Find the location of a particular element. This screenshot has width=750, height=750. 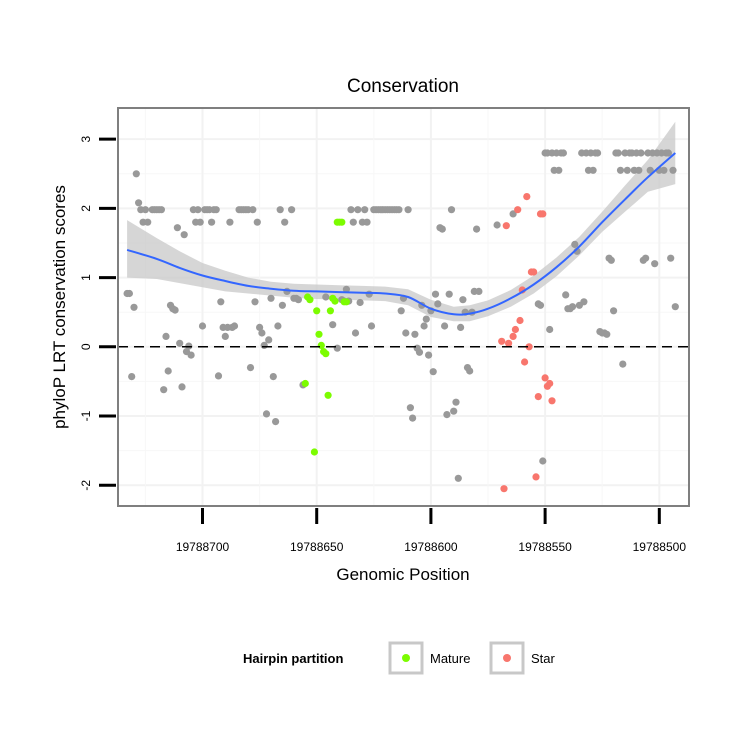

x-axis-title: Genomic Position is located at coordinates (402, 574).